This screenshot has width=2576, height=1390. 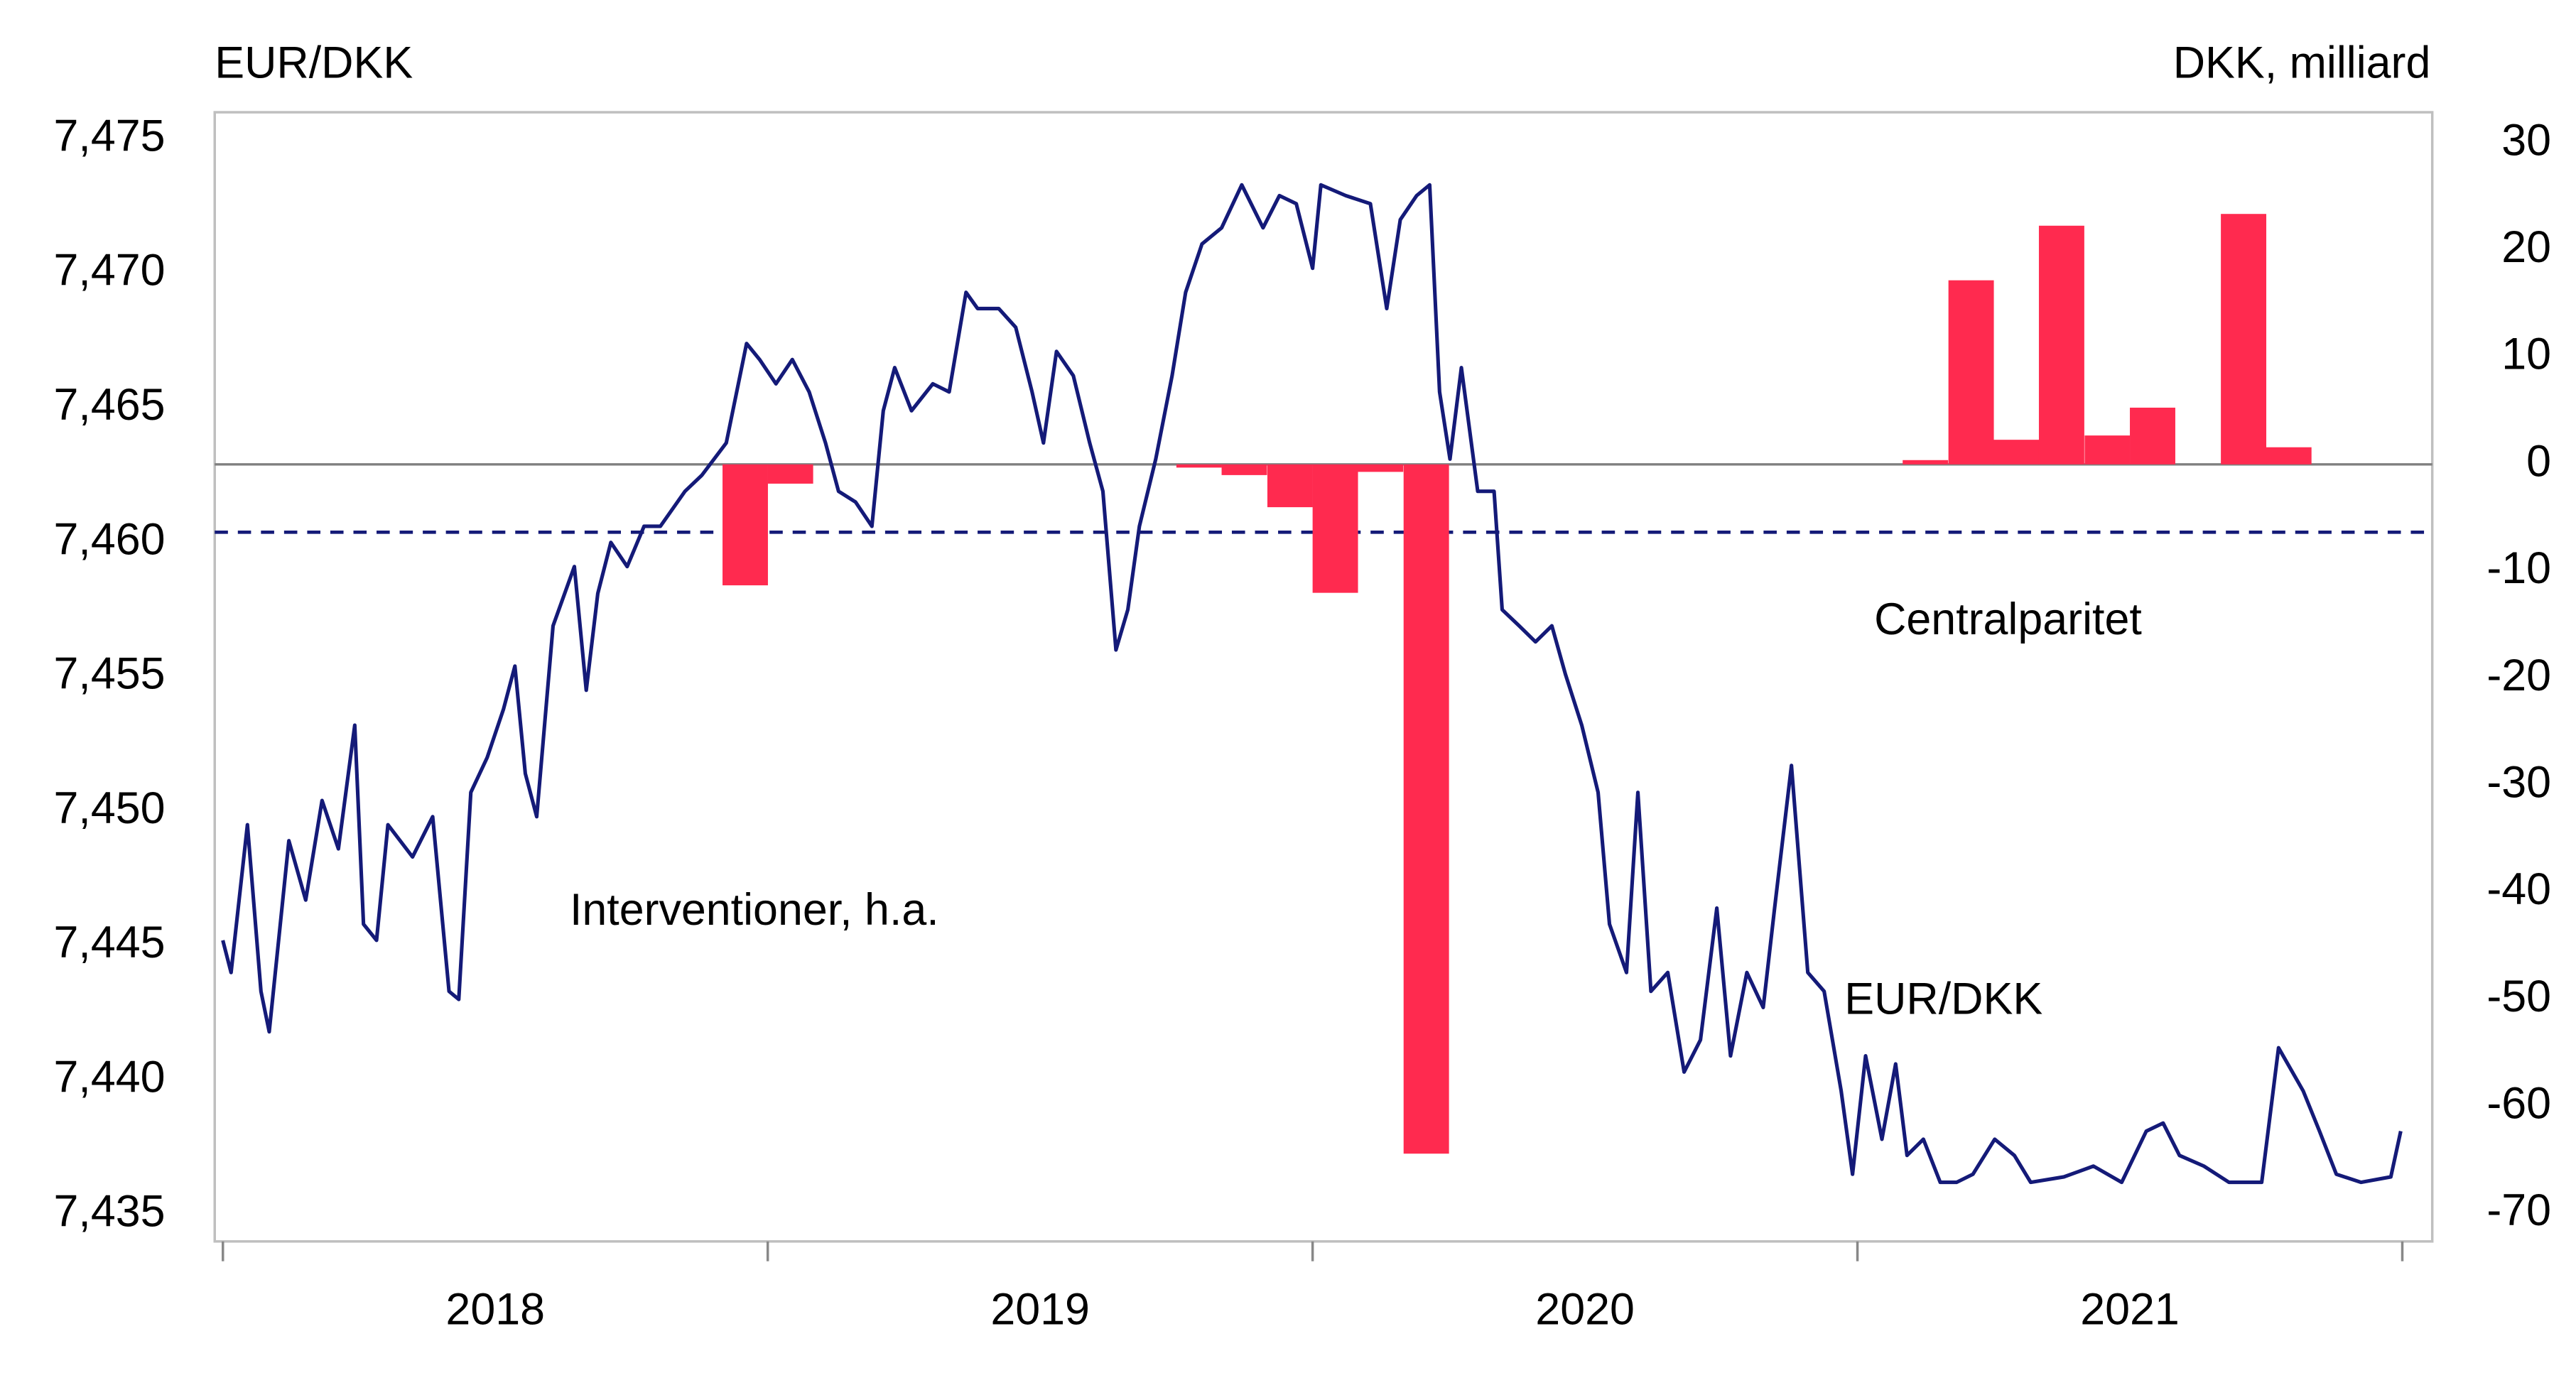 I want to click on y-tick-label: 7,475, so click(x=109, y=136).